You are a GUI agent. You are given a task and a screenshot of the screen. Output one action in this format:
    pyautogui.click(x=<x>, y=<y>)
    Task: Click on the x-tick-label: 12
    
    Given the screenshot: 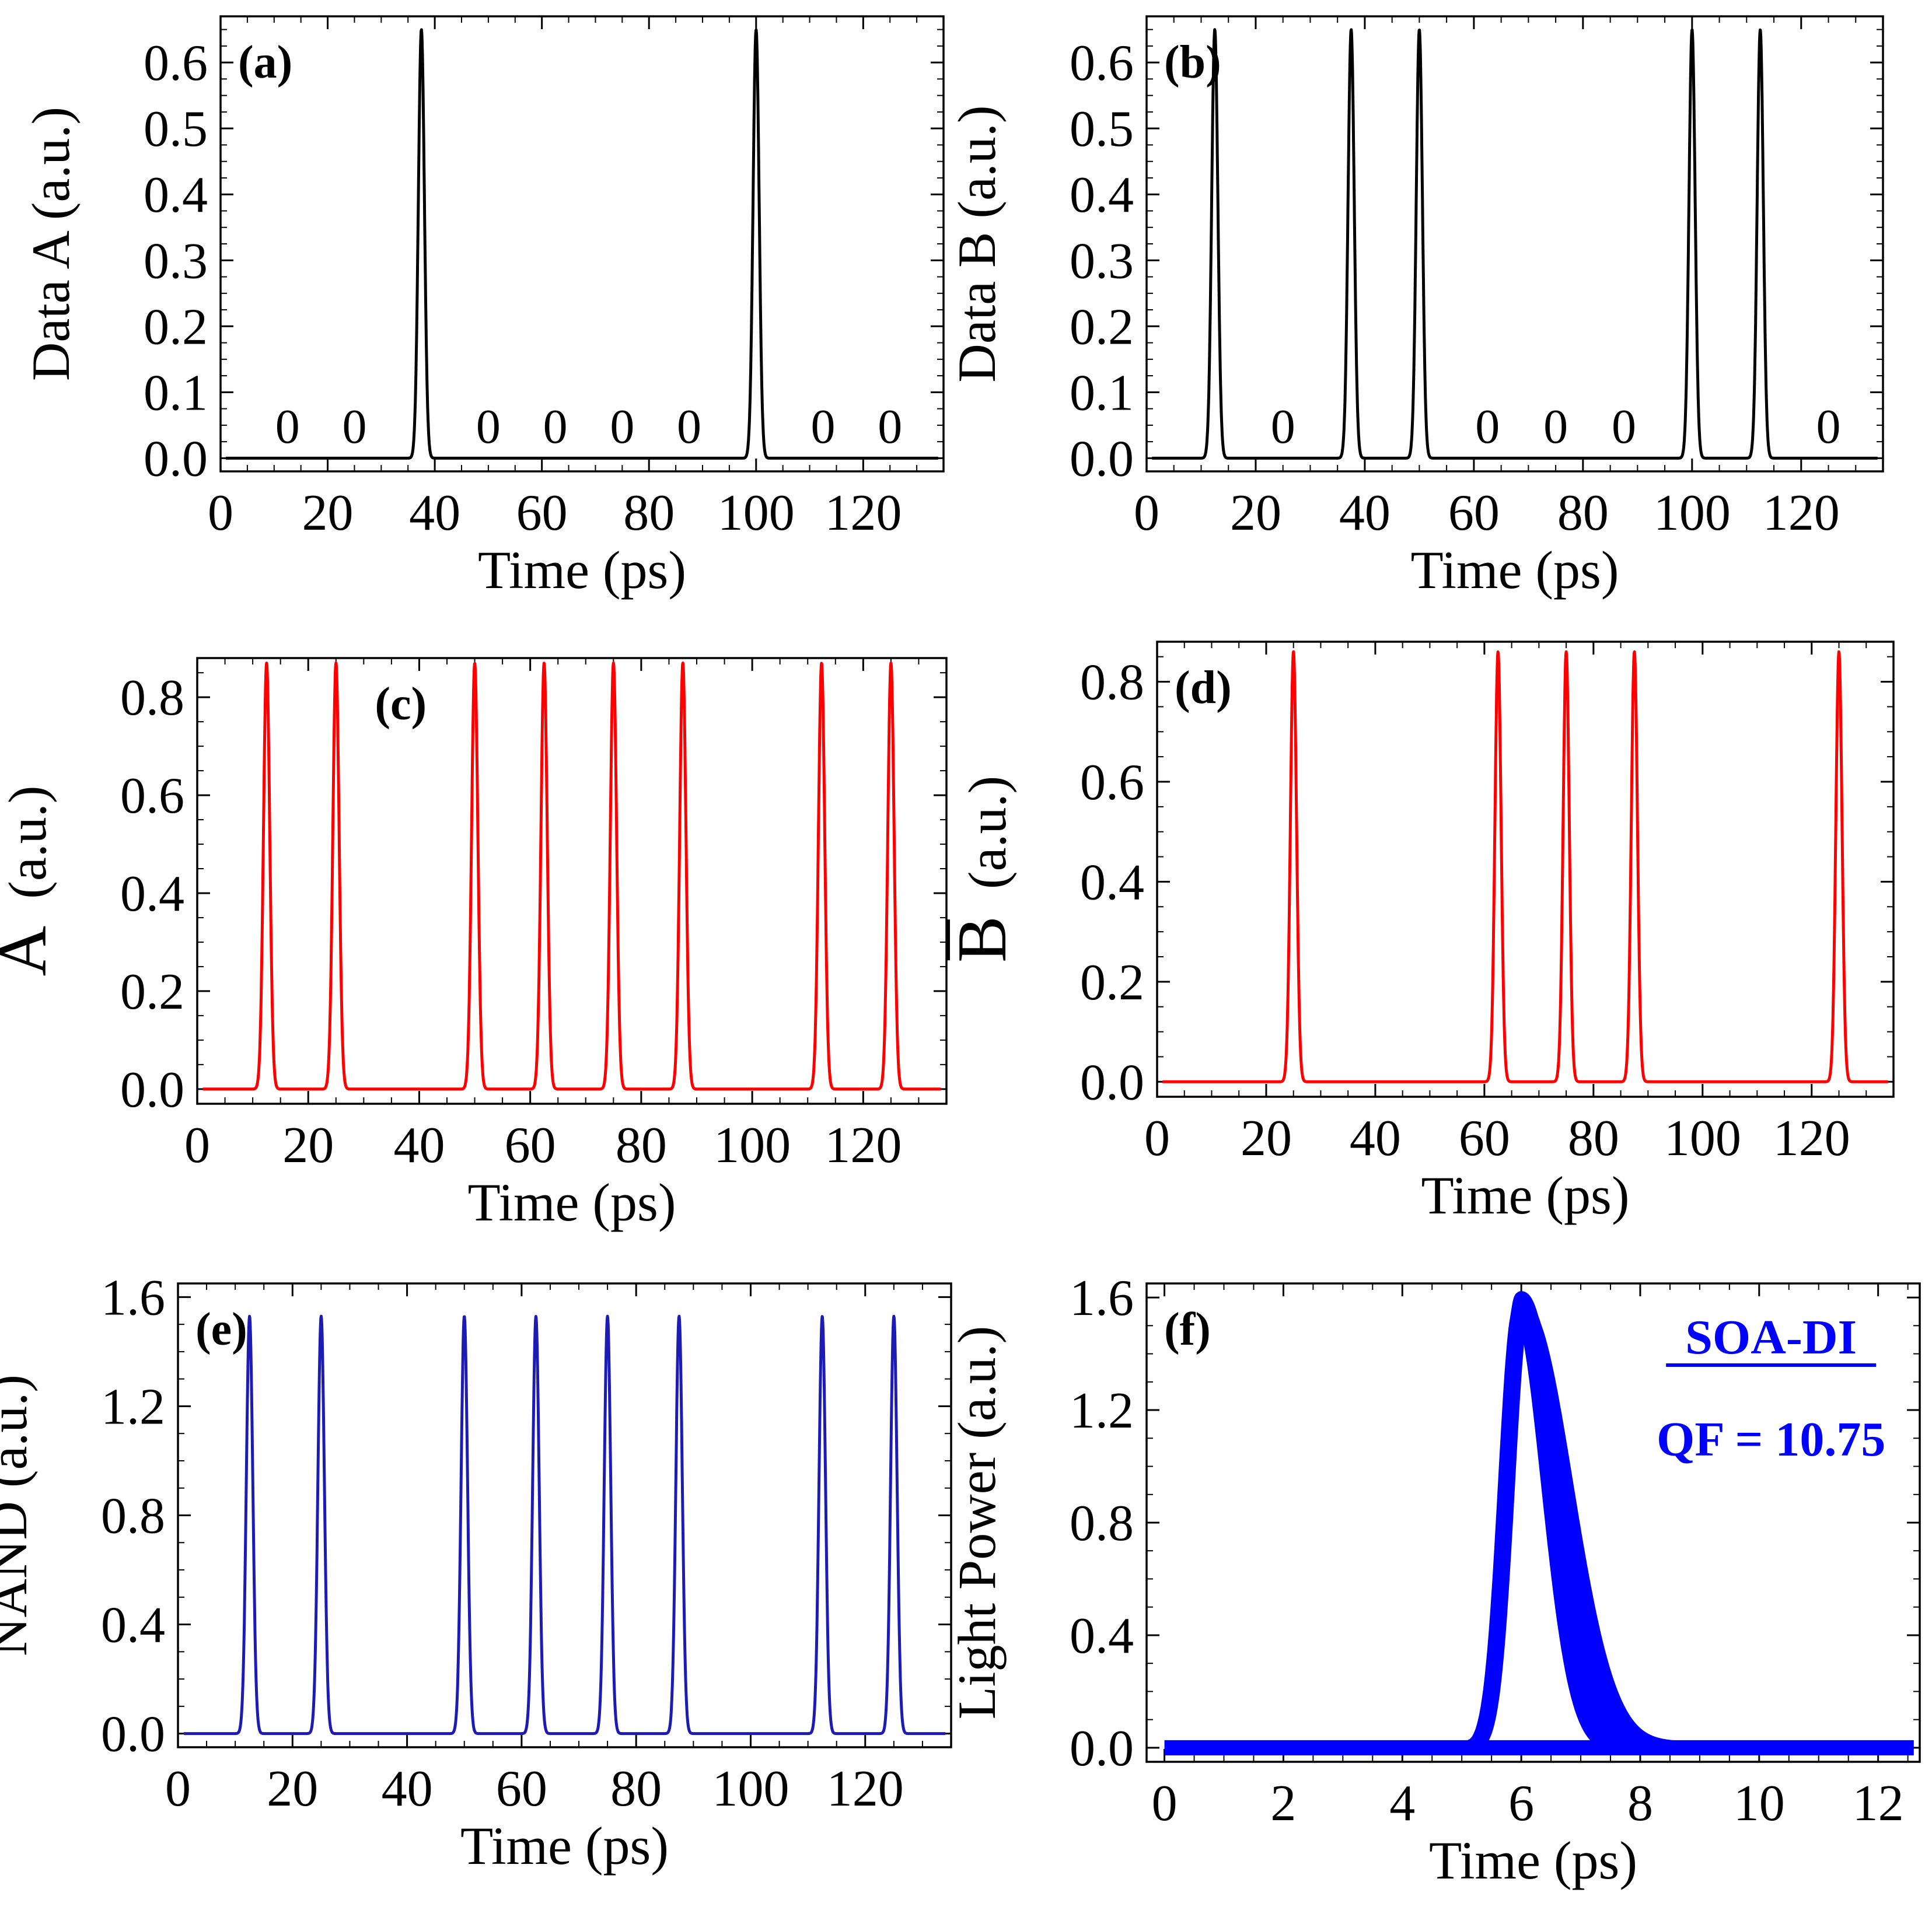 What is the action you would take?
    pyautogui.click(x=1878, y=1803)
    